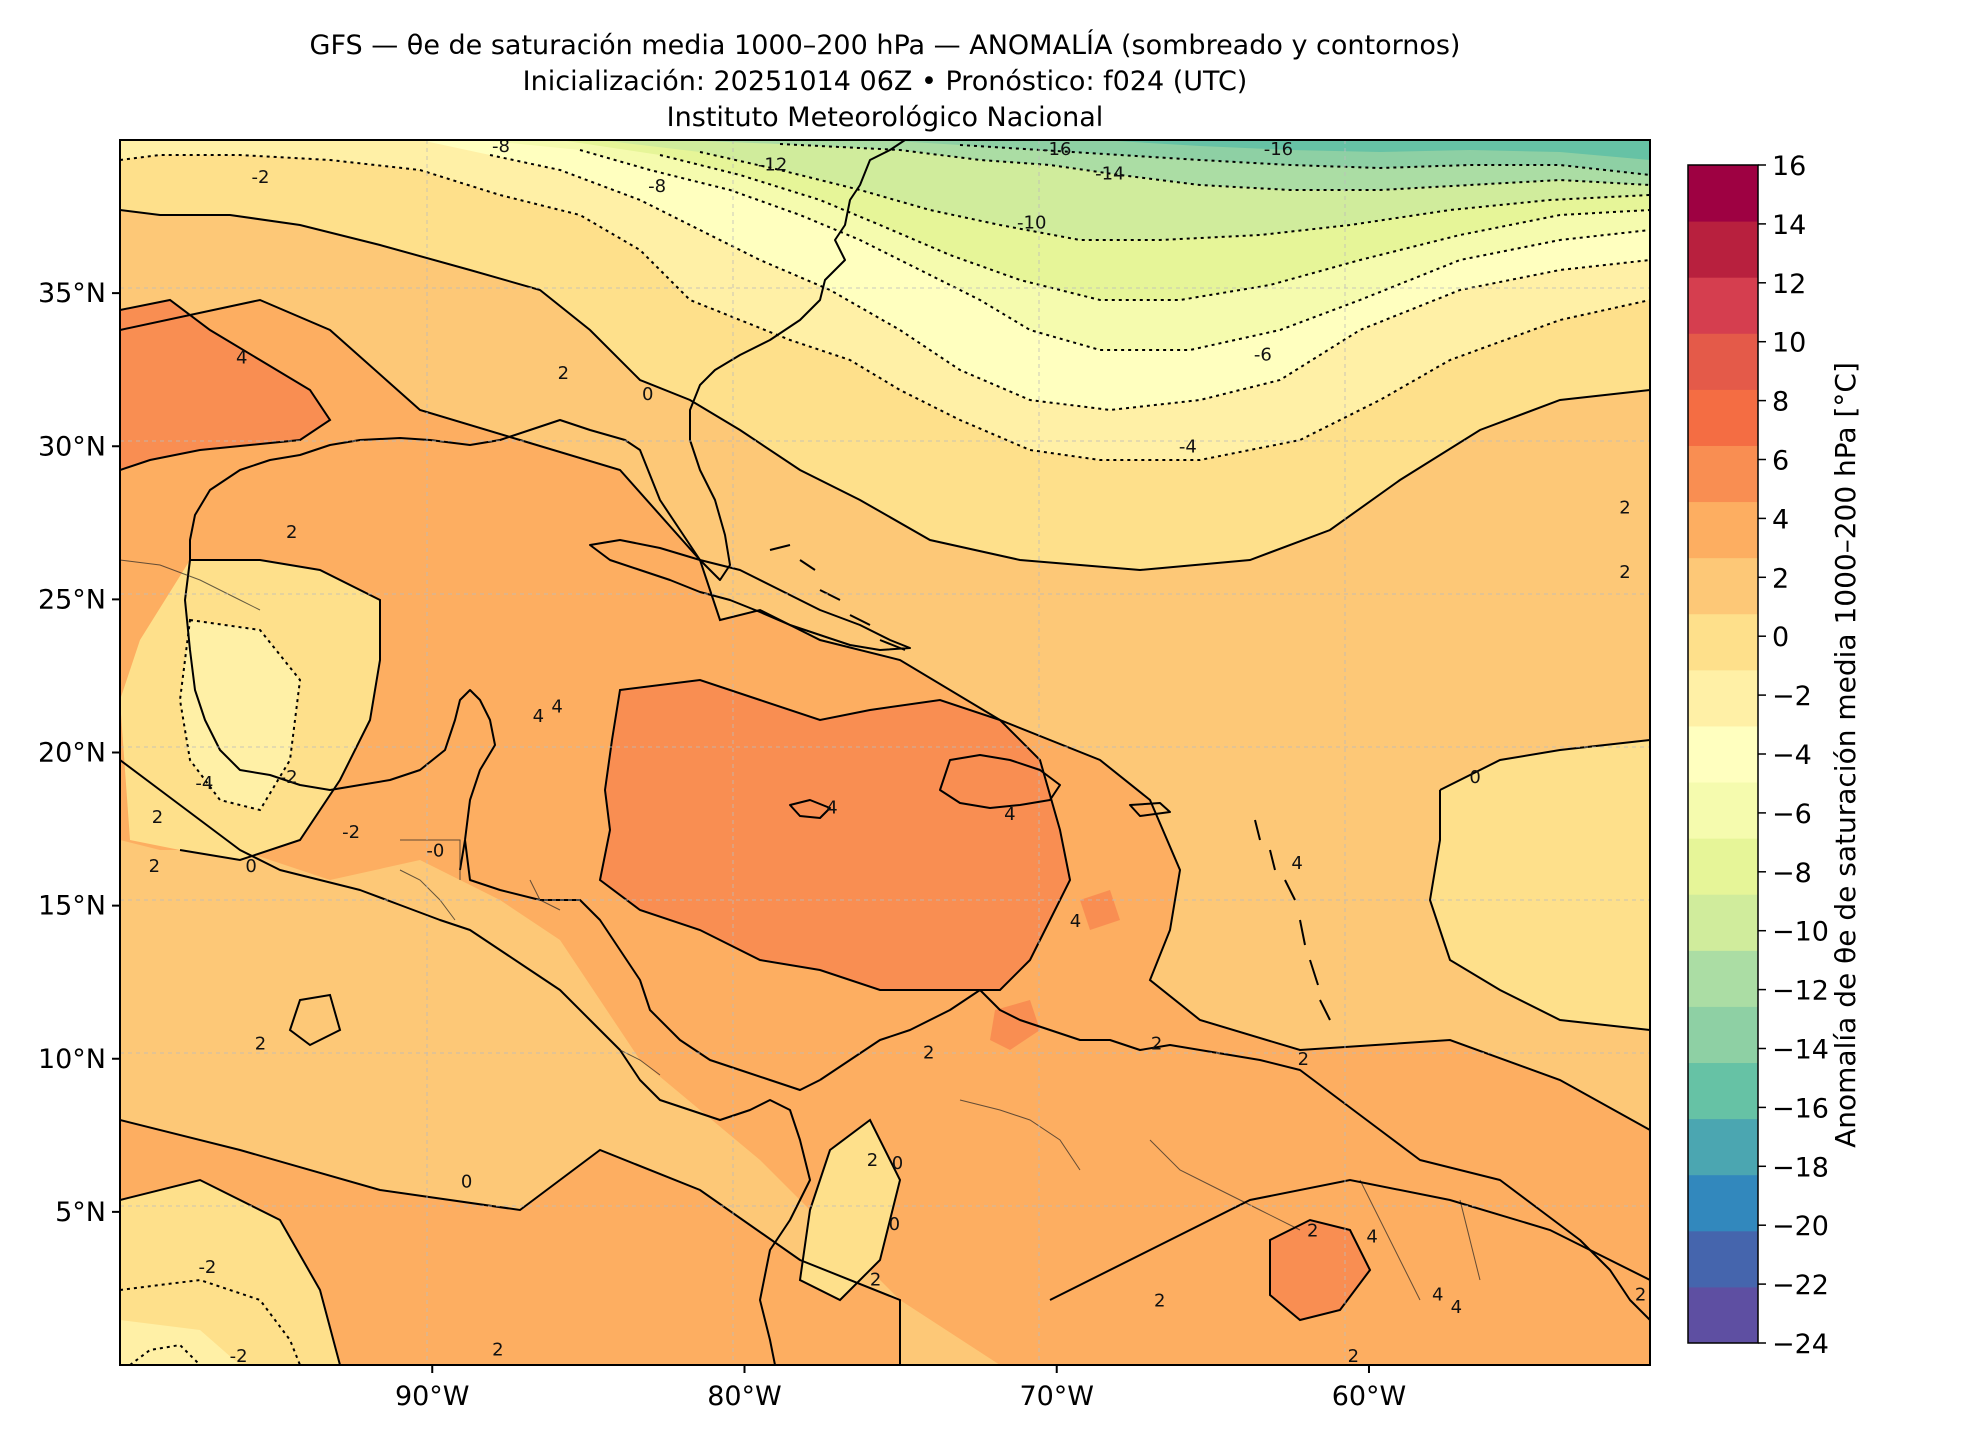 Image resolution: width=1980 pixels, height=1440 pixels. What do you see at coordinates (432, 1396) in the screenshot?
I see `lon-tick-label: 90°W` at bounding box center [432, 1396].